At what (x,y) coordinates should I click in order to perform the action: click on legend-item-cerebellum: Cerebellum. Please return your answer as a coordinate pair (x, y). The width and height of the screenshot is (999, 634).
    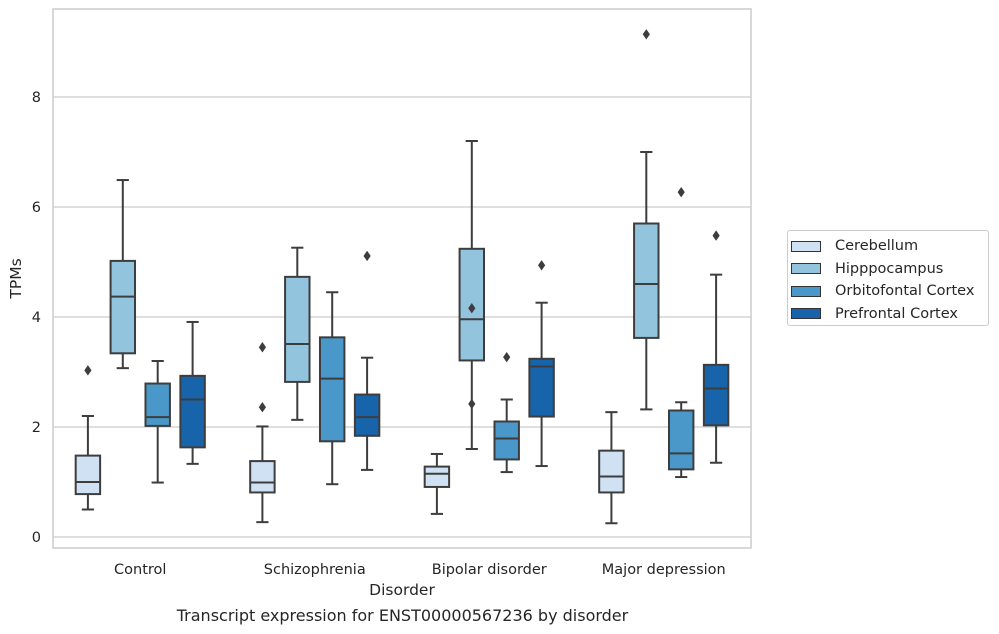
    Looking at the image, I should click on (888, 246).